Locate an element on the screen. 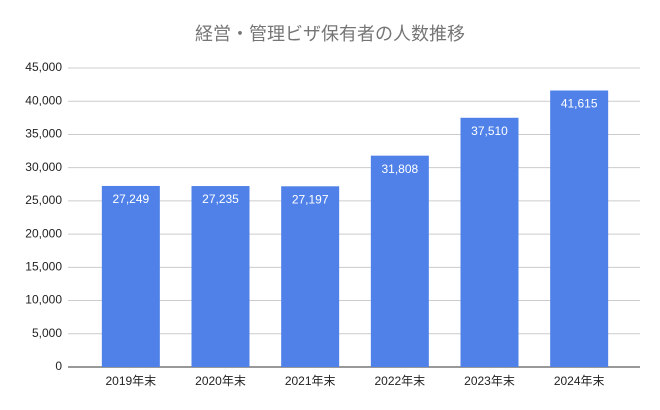  x-tick-label: 2024年末 is located at coordinates (579, 381).